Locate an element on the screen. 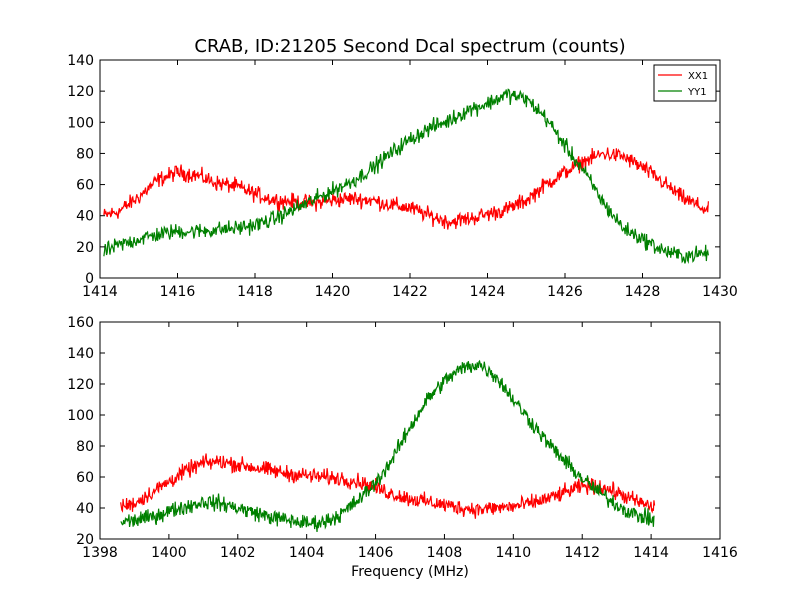 The height and width of the screenshot is (600, 800). x-tick-label: 1398 is located at coordinates (100, 553).